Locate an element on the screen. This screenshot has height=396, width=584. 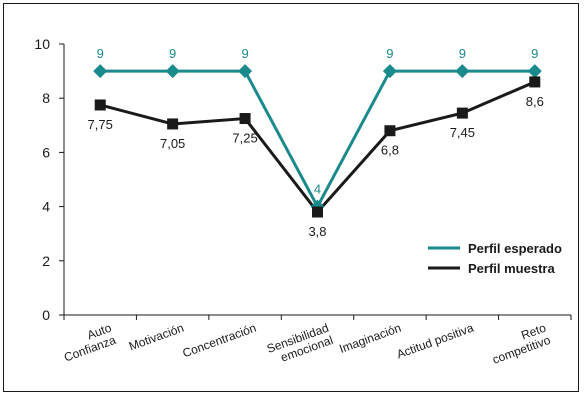
x-tick-label: Imaginación is located at coordinates (370, 338).